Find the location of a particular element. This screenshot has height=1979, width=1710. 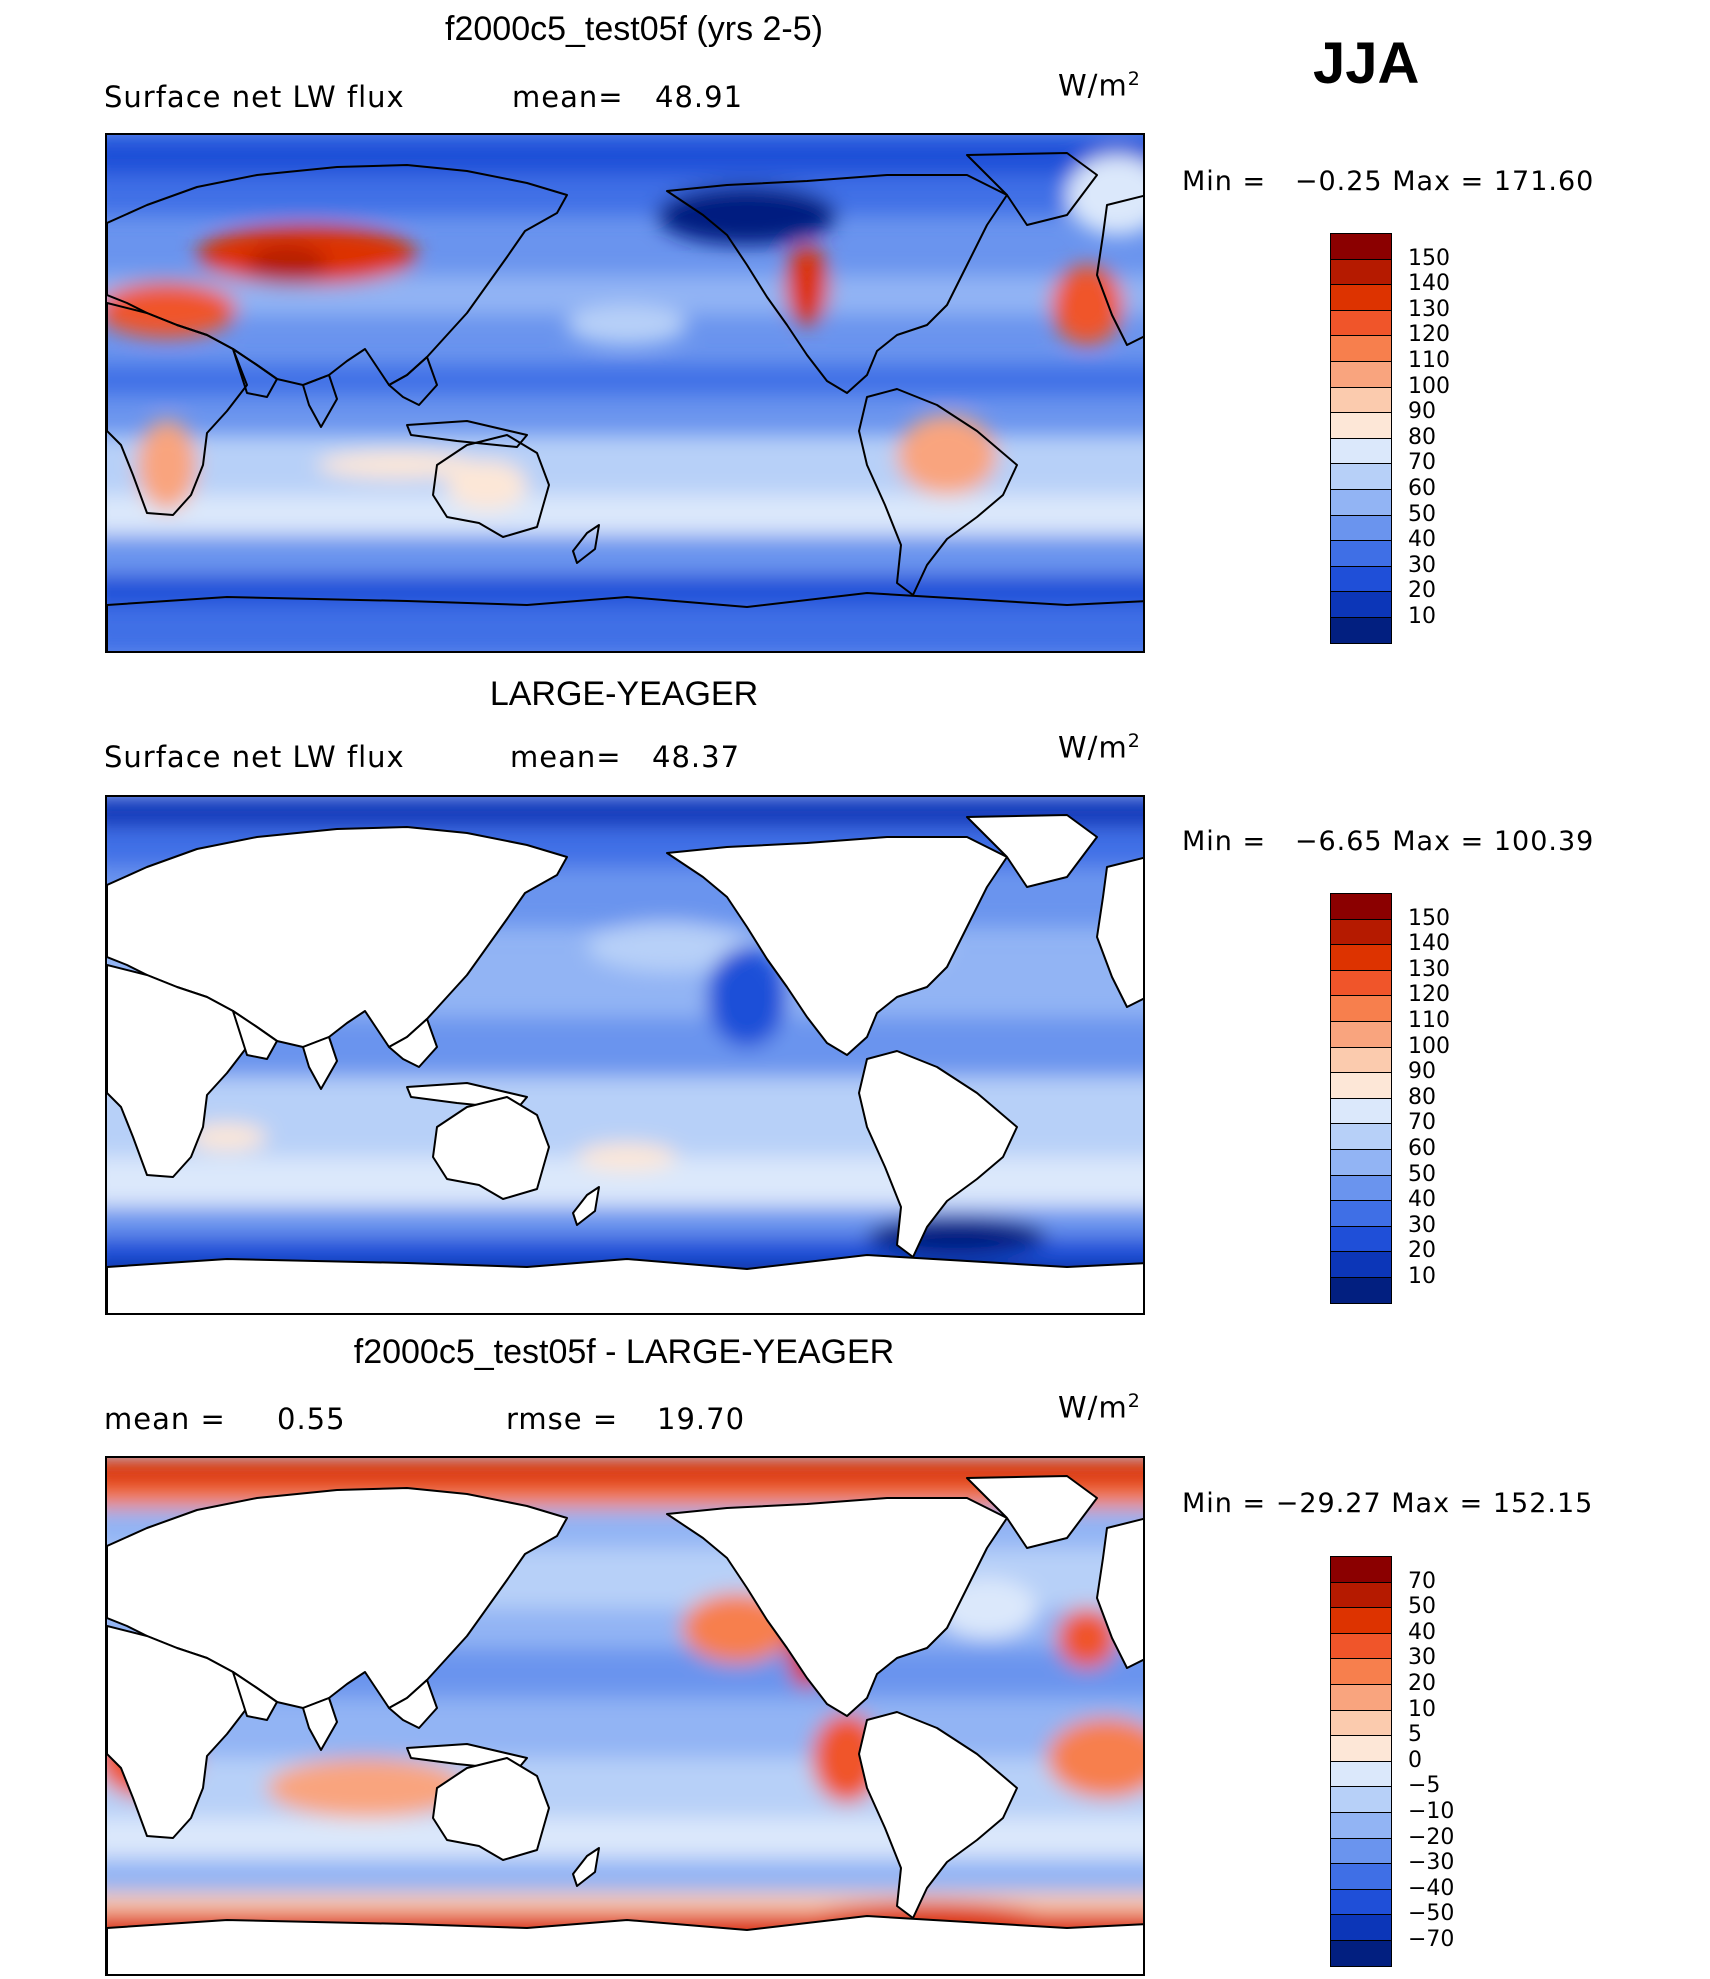

colorbar-label: −50 is located at coordinates (1431, 1914).